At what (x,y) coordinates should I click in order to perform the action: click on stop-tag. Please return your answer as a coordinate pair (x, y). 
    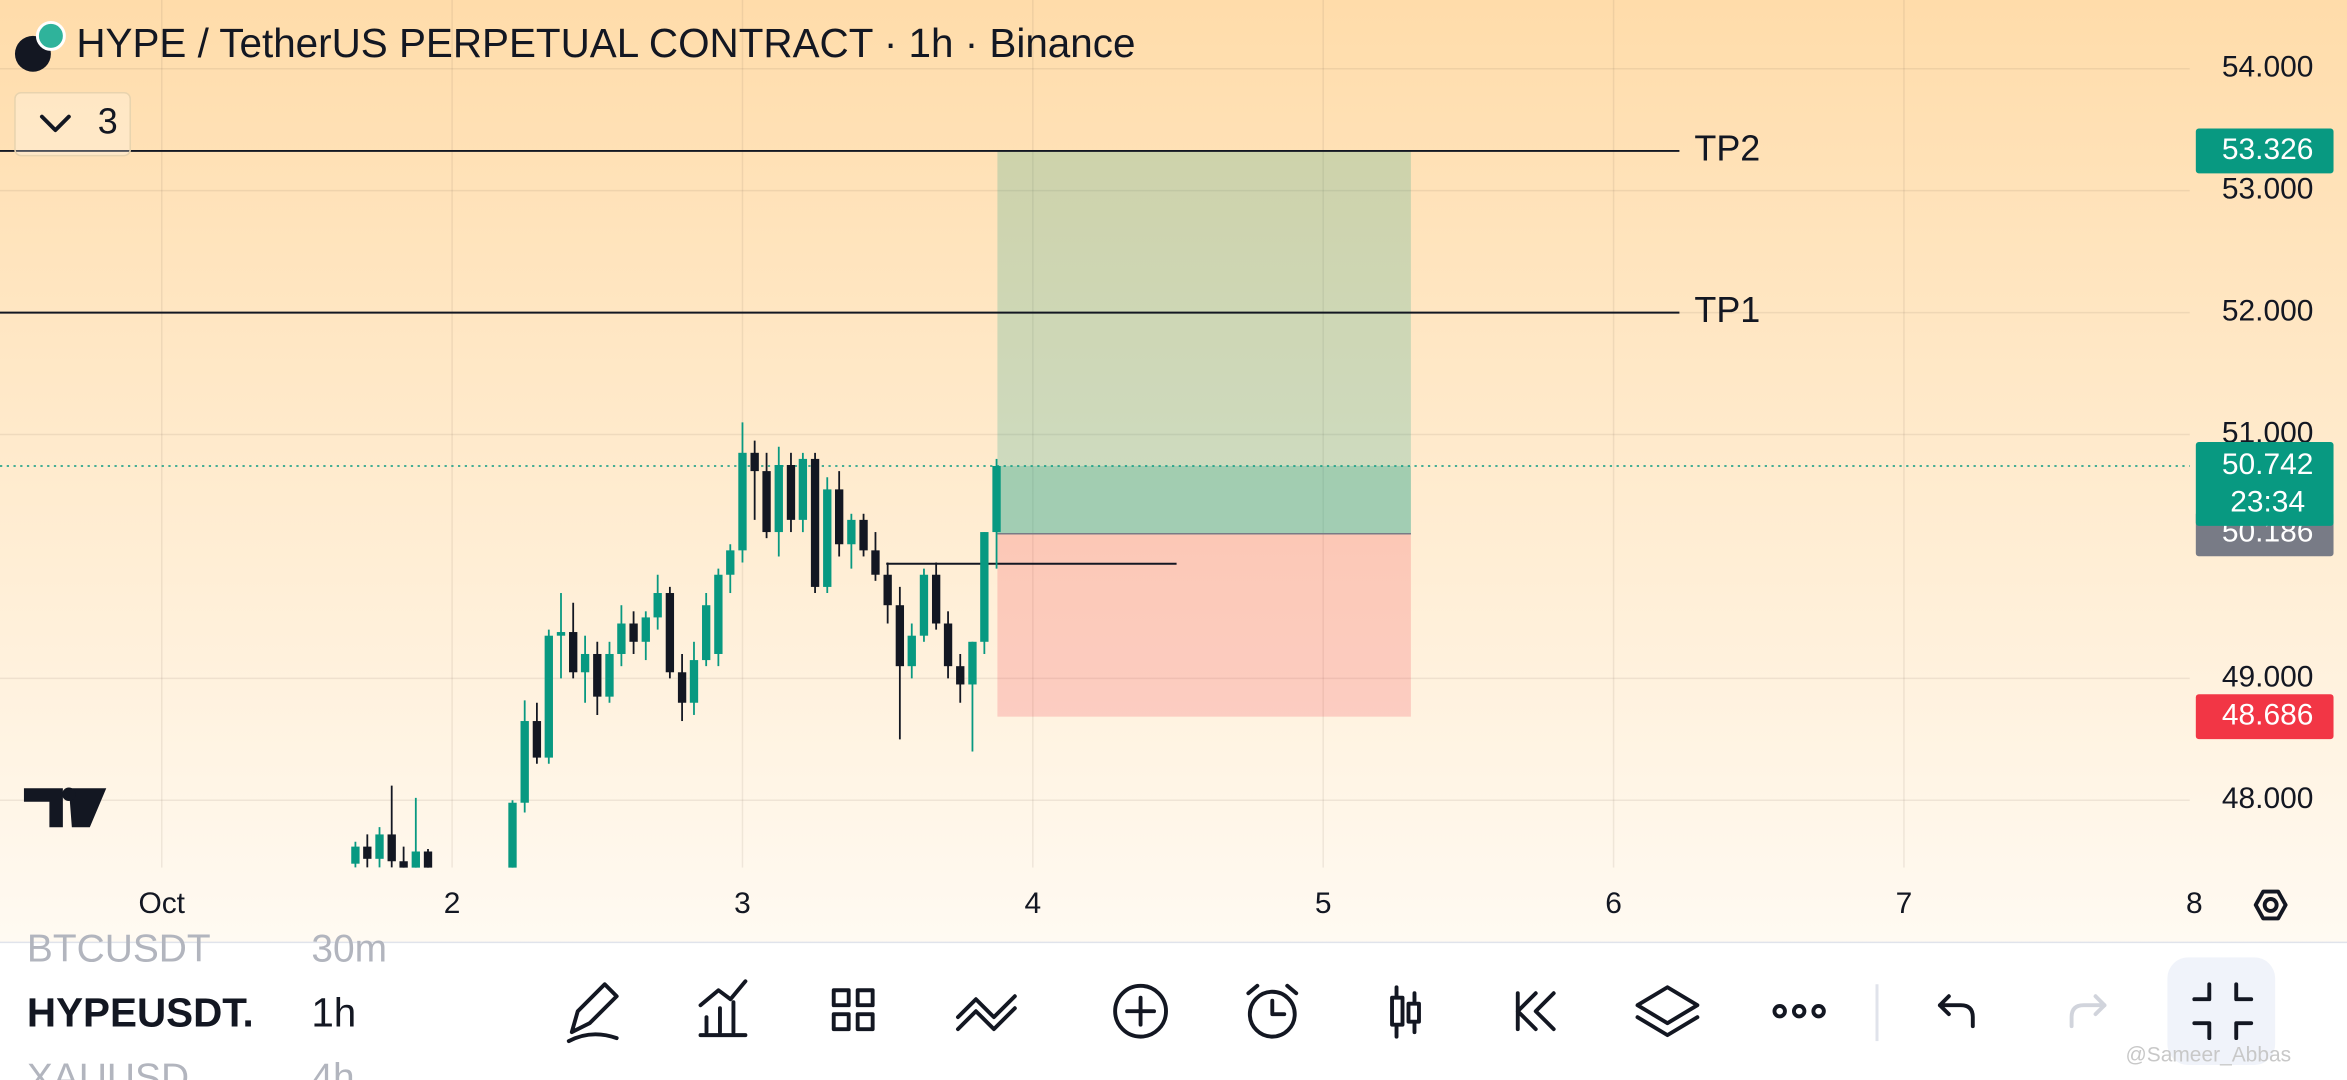
    Looking at the image, I should click on (2264, 717).